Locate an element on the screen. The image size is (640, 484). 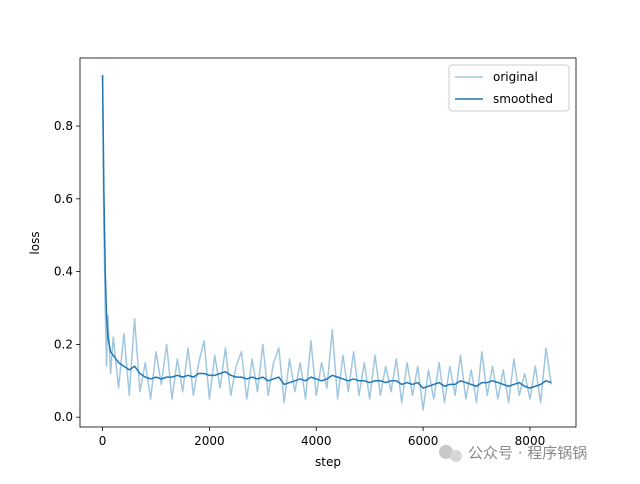
y-tick-label: 0.8 is located at coordinates (63, 126).